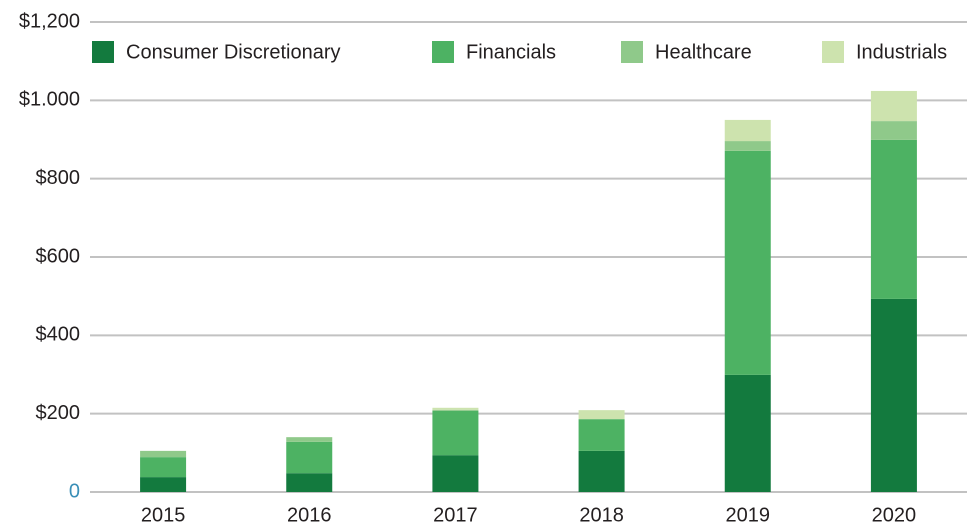 This screenshot has height=529, width=967. What do you see at coordinates (309, 515) in the screenshot?
I see `x-tick-label: 2016` at bounding box center [309, 515].